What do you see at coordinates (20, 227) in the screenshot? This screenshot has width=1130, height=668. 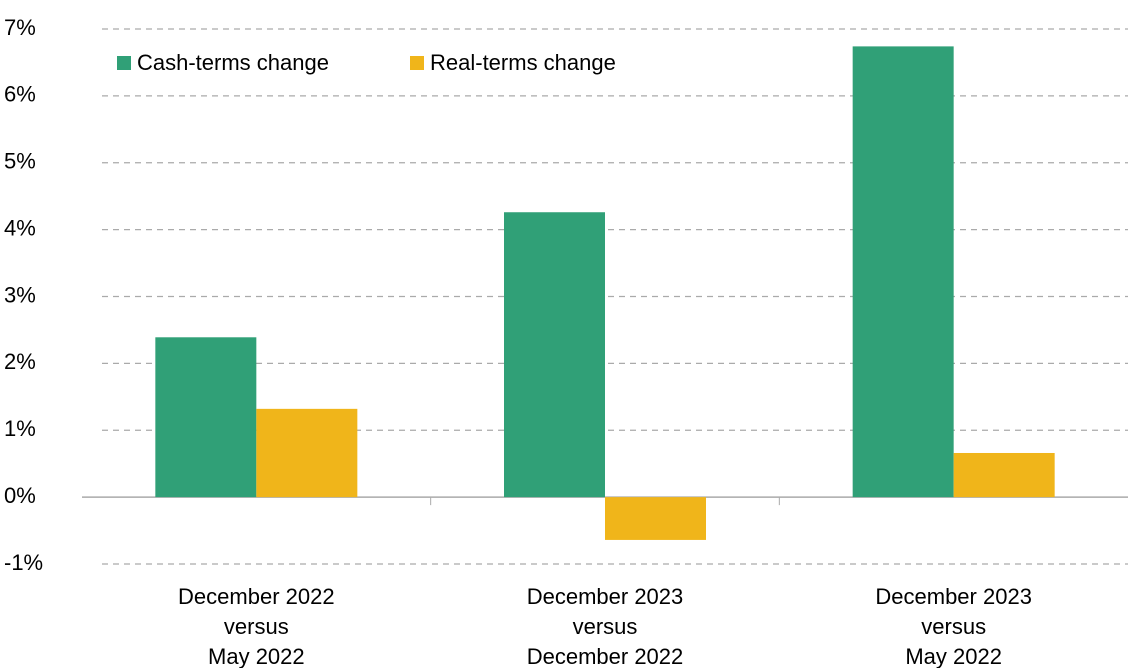 I see `y-tick-label: 4%` at bounding box center [20, 227].